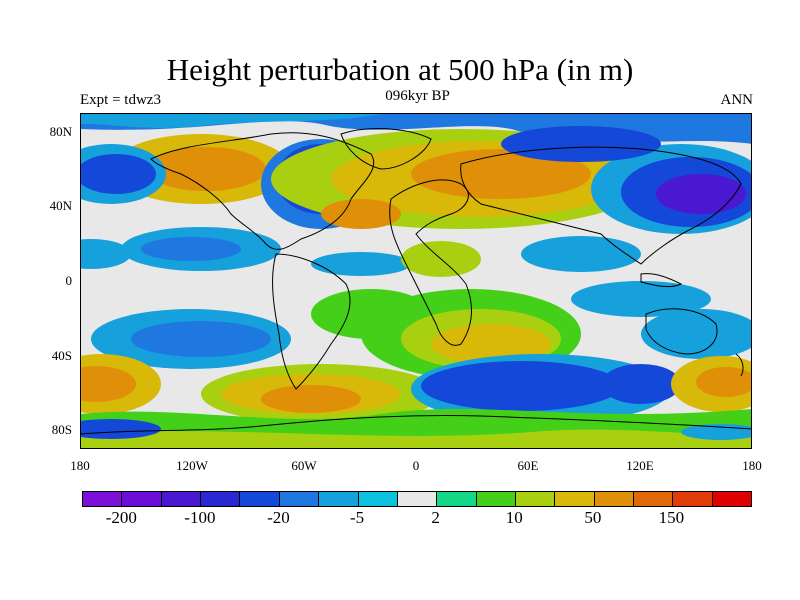 The width and height of the screenshot is (800, 600). Describe the element at coordinates (528, 465) in the screenshot. I see `longitude-tick-label: 60E` at that location.